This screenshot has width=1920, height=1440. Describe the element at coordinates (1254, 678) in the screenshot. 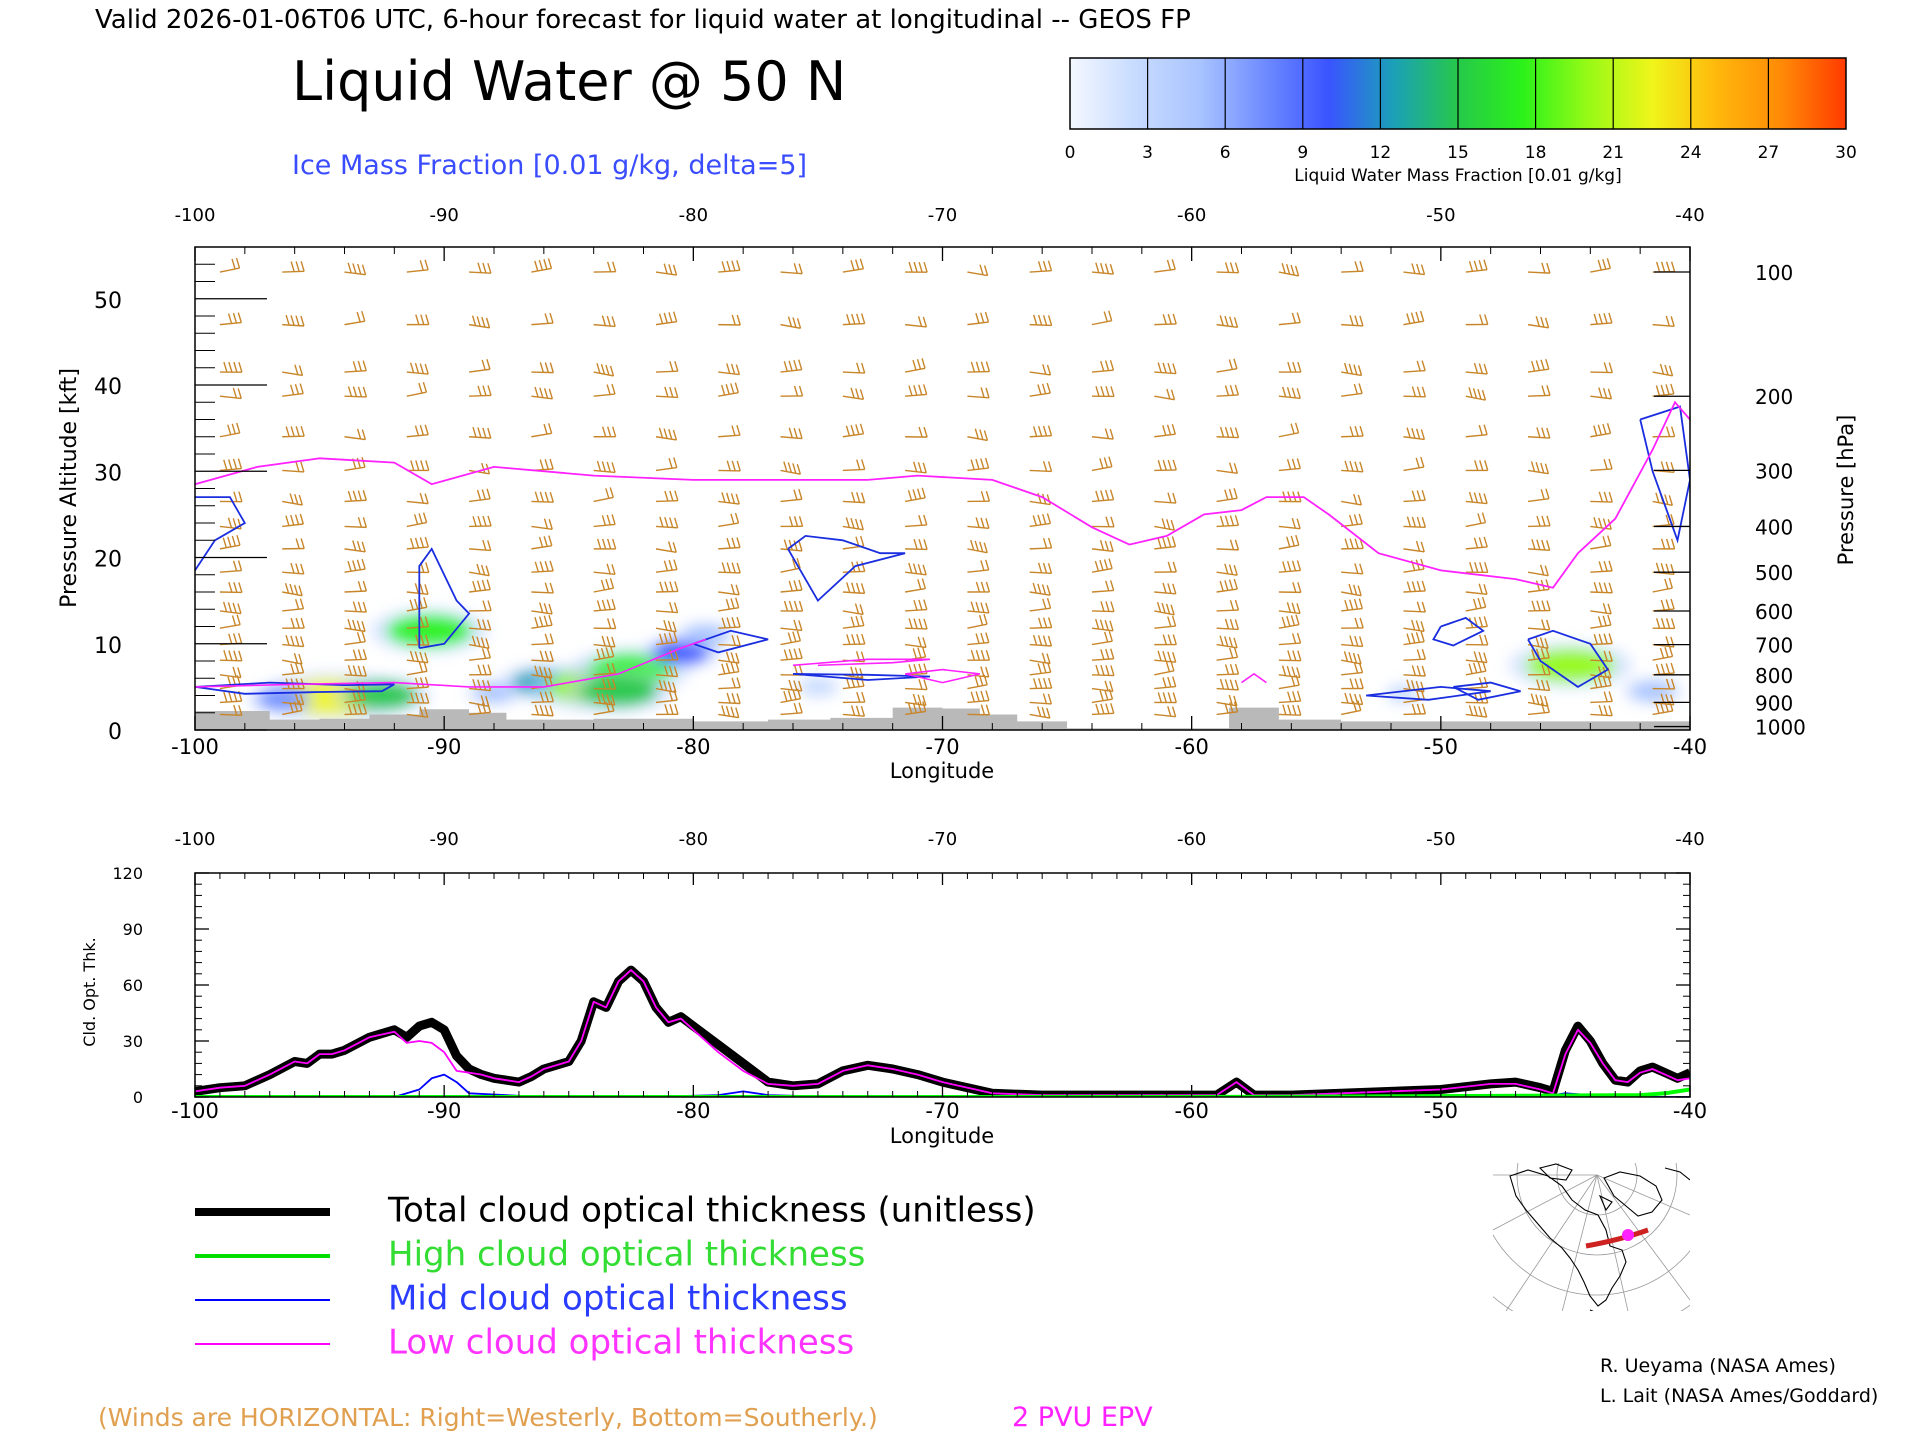

I see `epv-low-contour` at that location.